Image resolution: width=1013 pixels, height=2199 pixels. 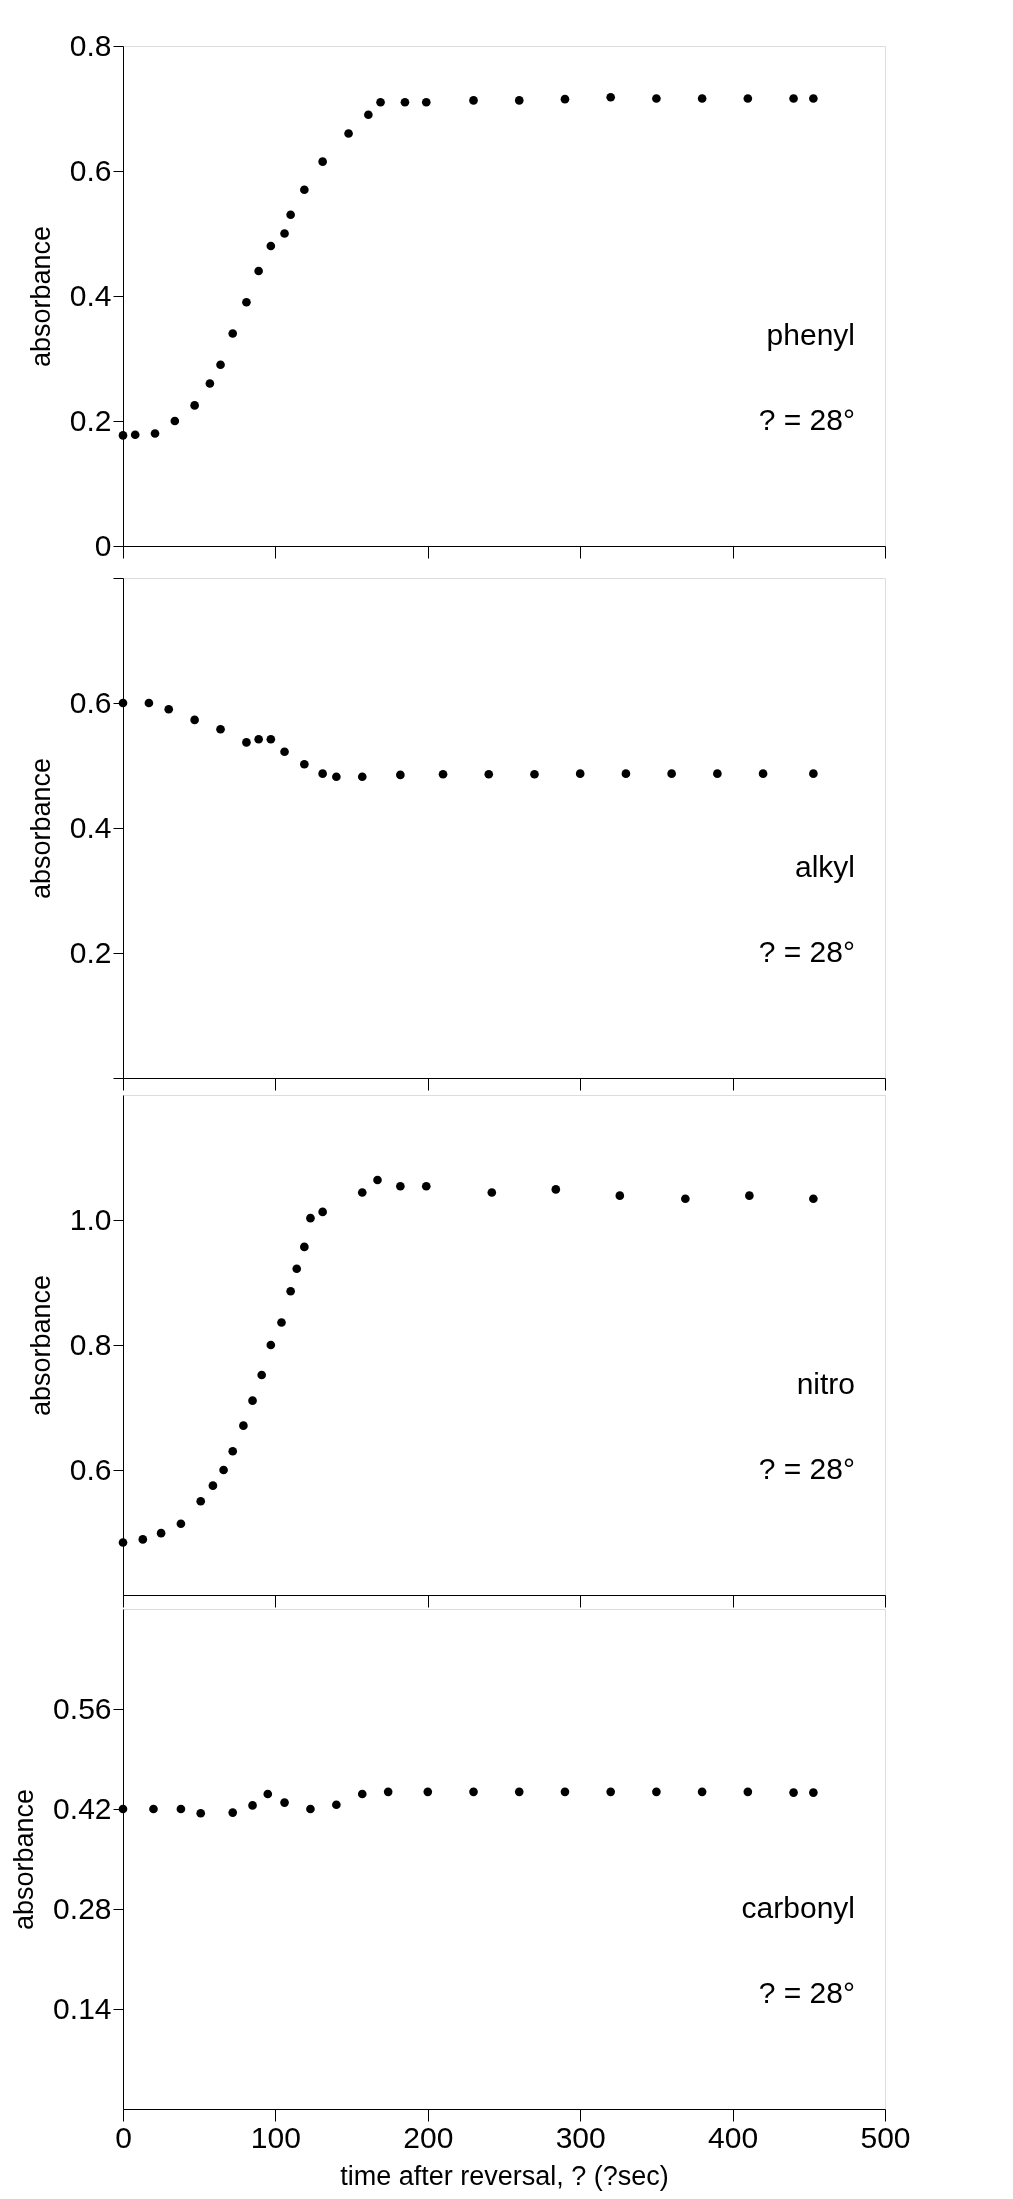 I want to click on x-axis-title: time after reversal, ? (?sec), so click(x=504, y=2175).